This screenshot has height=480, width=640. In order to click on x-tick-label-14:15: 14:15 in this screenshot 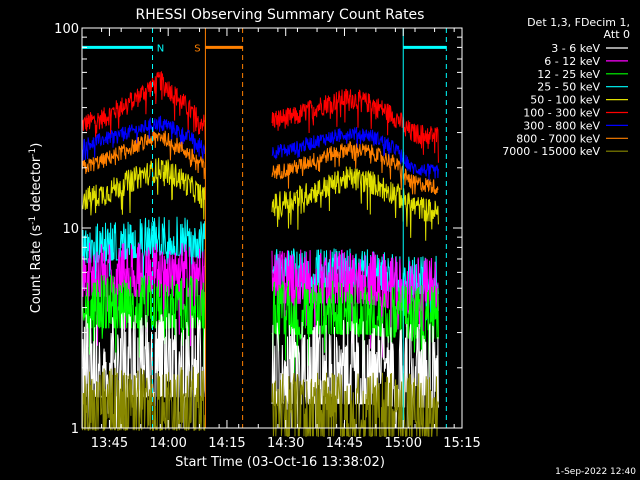, I will do `click(226, 443)`.